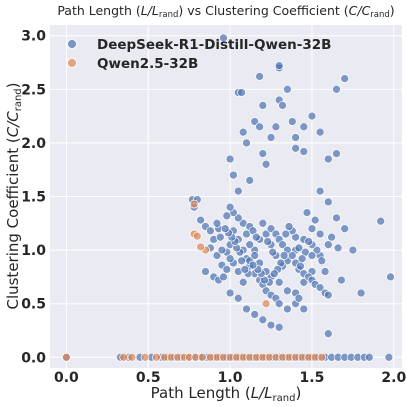 This screenshot has width=407, height=407. Describe the element at coordinates (199, 54) in the screenshot. I see `legend: DeepSeek-R1-Distill-Qwen-32B Qwen2.5-32B` at that location.